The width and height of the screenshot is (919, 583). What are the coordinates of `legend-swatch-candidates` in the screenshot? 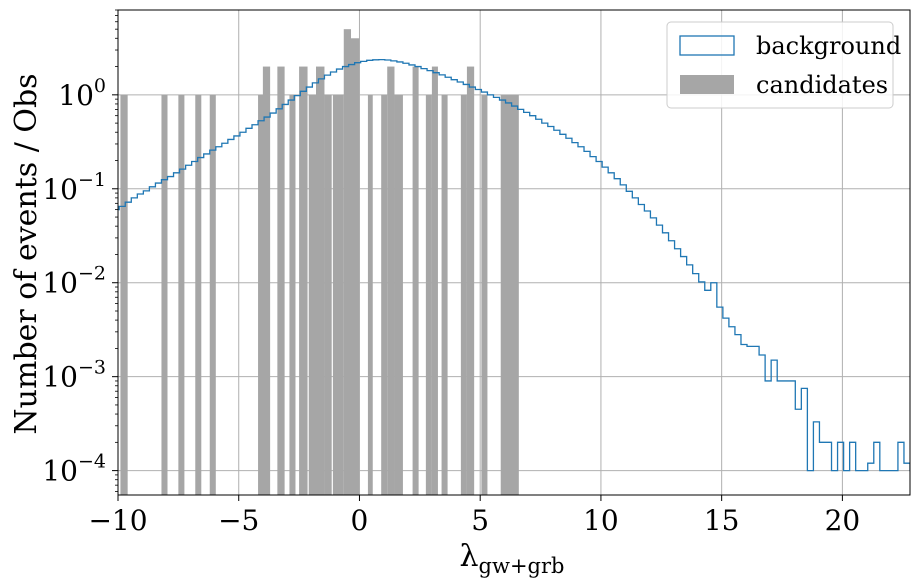 It's located at (707, 84).